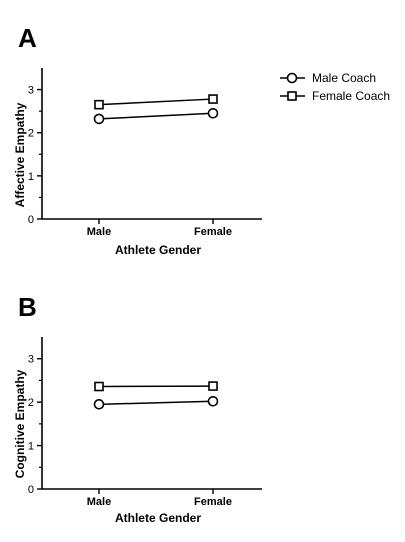  I want to click on legend-label-male-coach: Male Coach, so click(344, 78).